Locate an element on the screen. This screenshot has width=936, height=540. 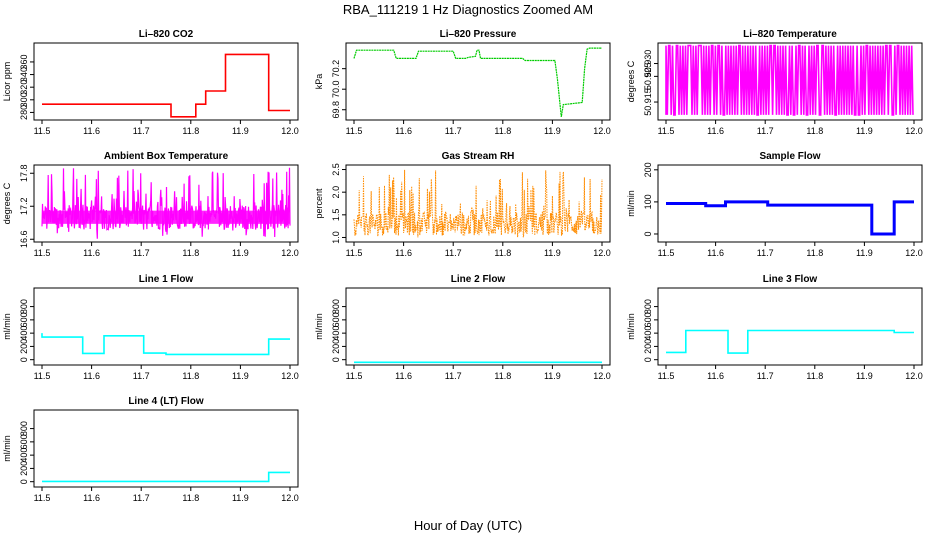
y-tick-label: 50.915 is located at coordinates (648, 102).